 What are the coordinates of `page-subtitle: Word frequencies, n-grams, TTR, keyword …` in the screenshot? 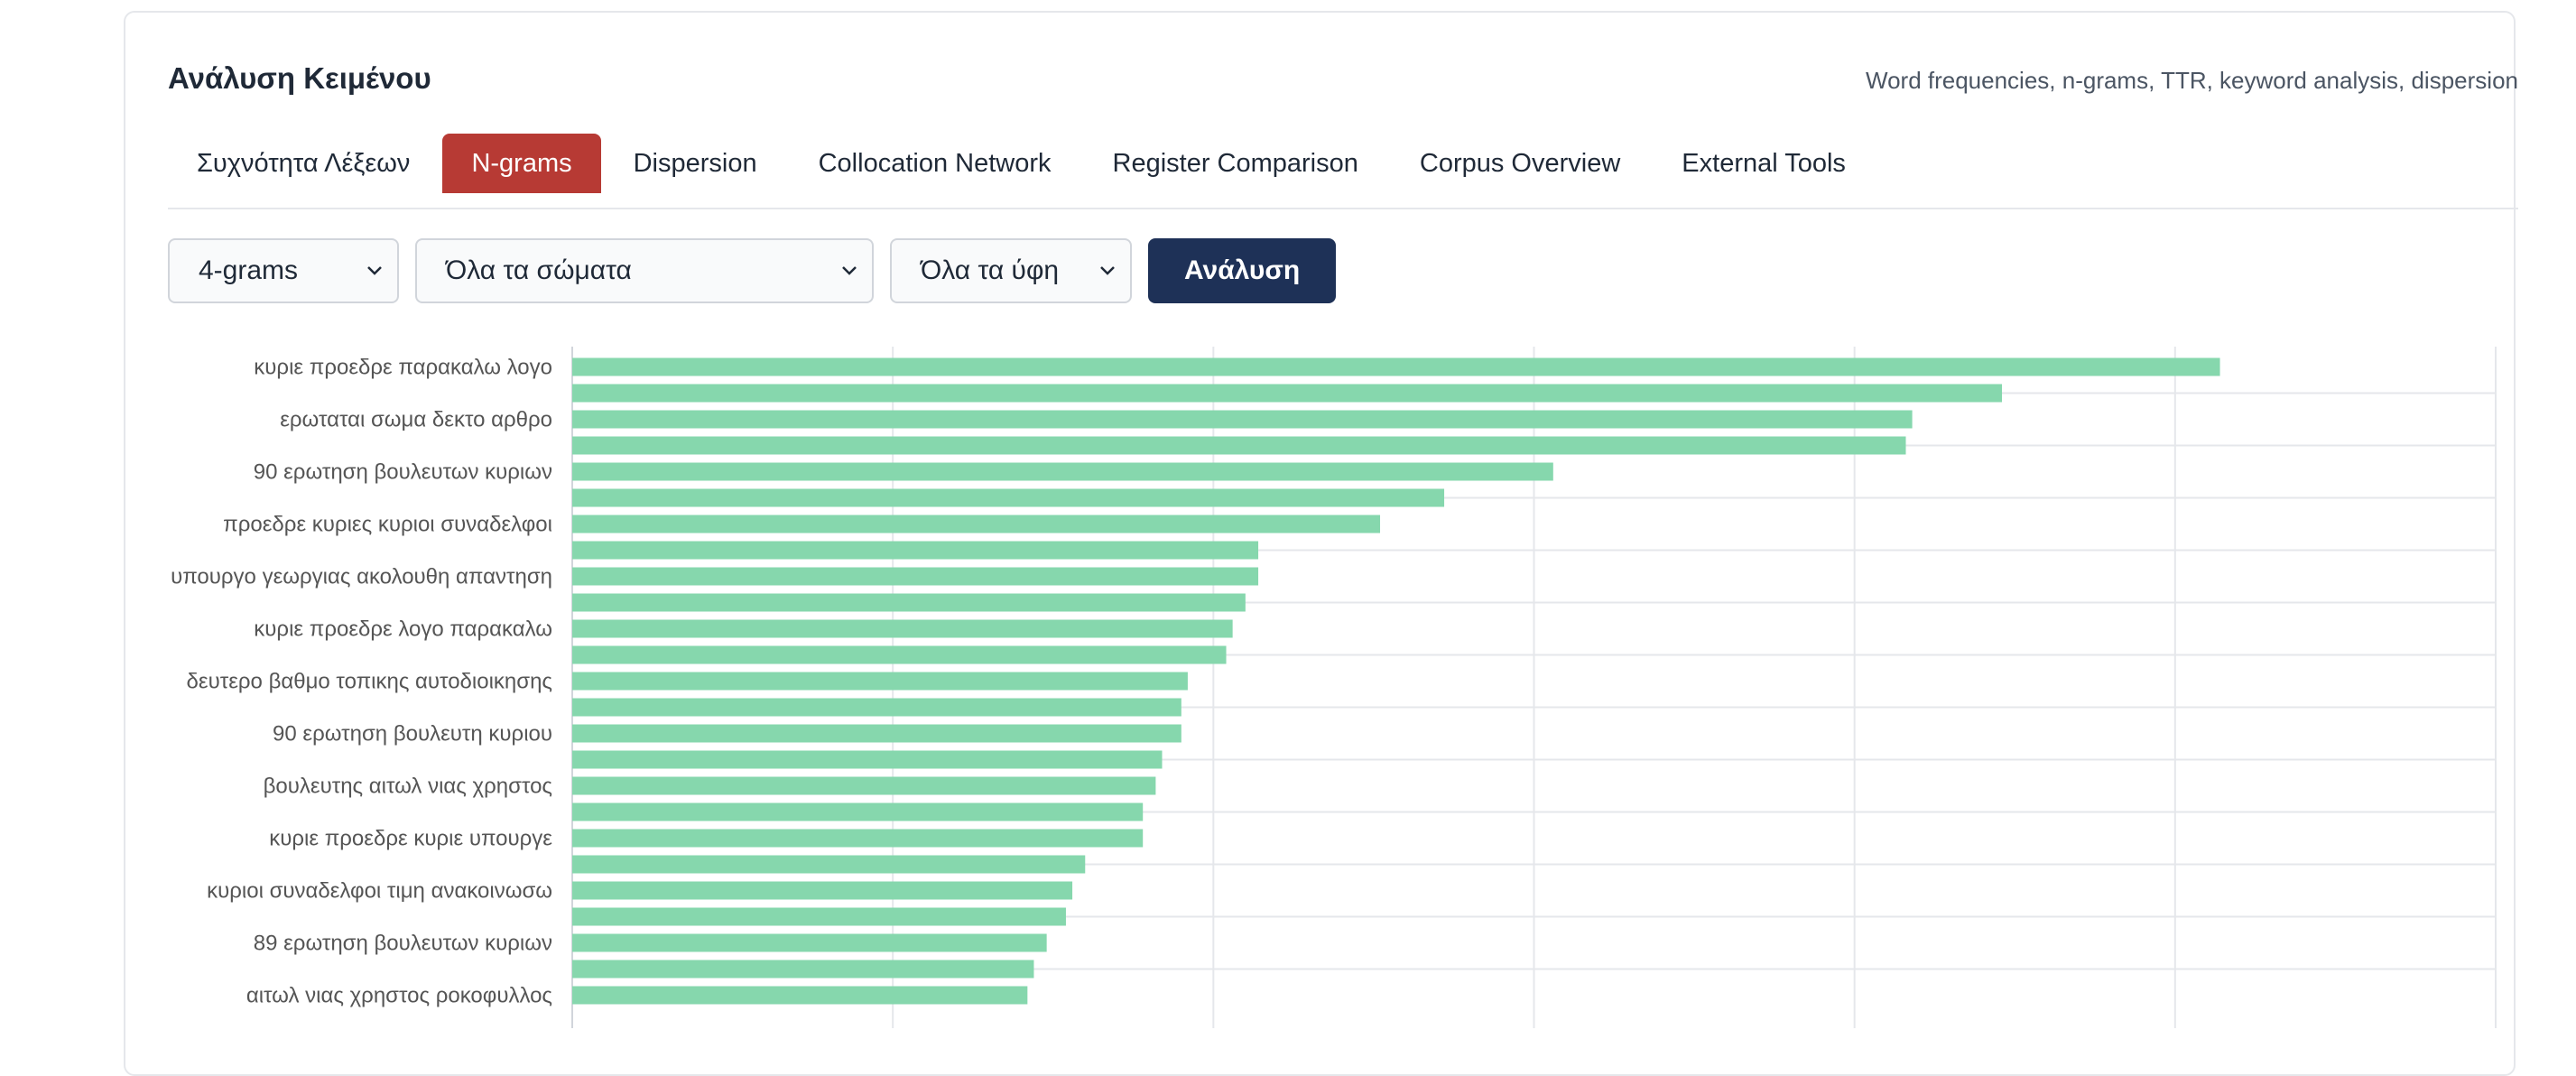 It's located at (2192, 80).